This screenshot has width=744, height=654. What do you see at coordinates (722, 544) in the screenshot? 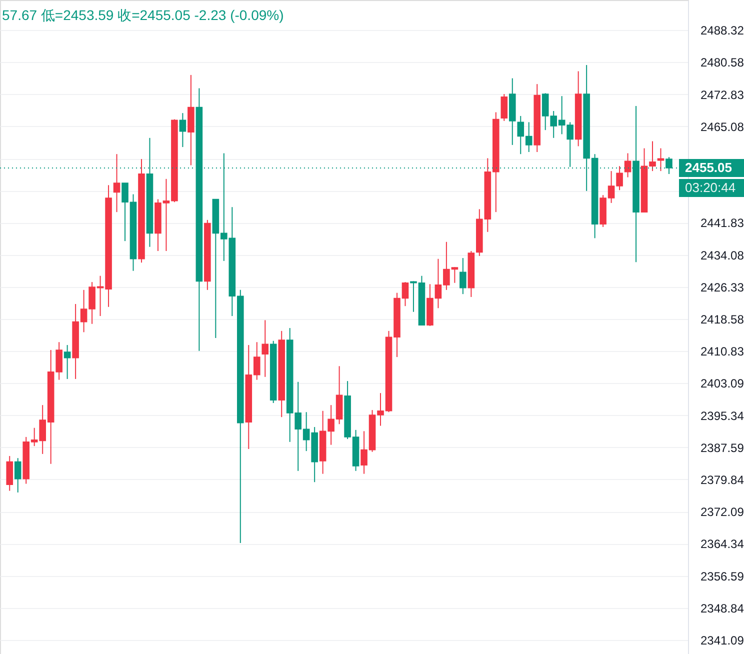
I see `y-tick-label: 2364.34` at bounding box center [722, 544].